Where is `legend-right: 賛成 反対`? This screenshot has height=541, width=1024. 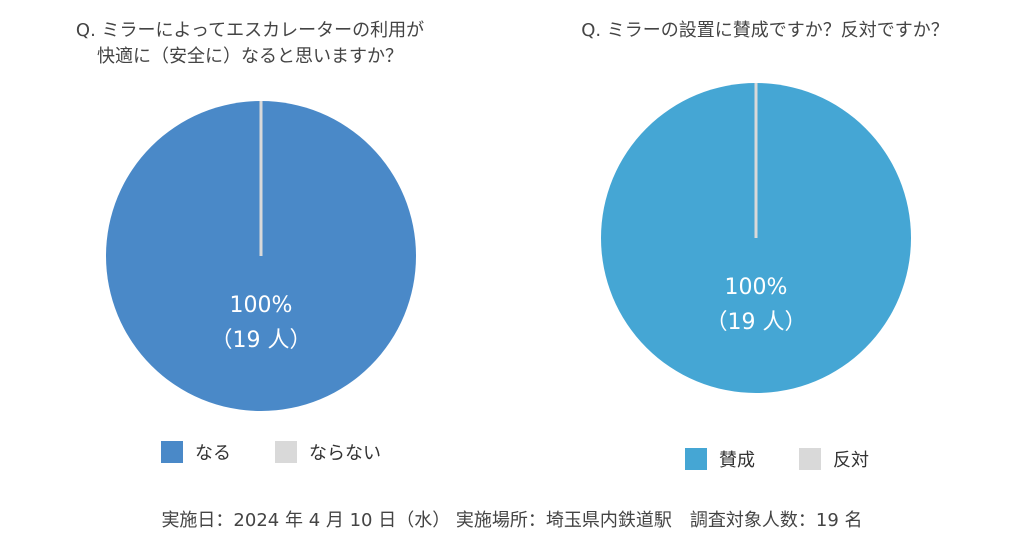 legend-right: 賛成 反対 is located at coordinates (777, 459).